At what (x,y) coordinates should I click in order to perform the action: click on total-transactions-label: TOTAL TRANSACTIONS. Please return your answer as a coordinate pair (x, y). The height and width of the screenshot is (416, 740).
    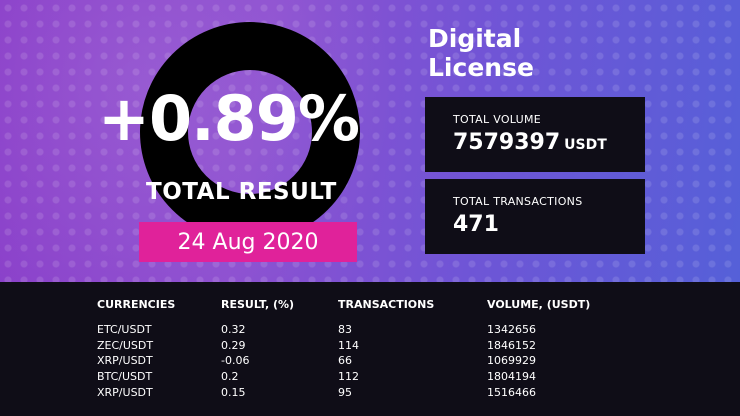
    Looking at the image, I should click on (518, 201).